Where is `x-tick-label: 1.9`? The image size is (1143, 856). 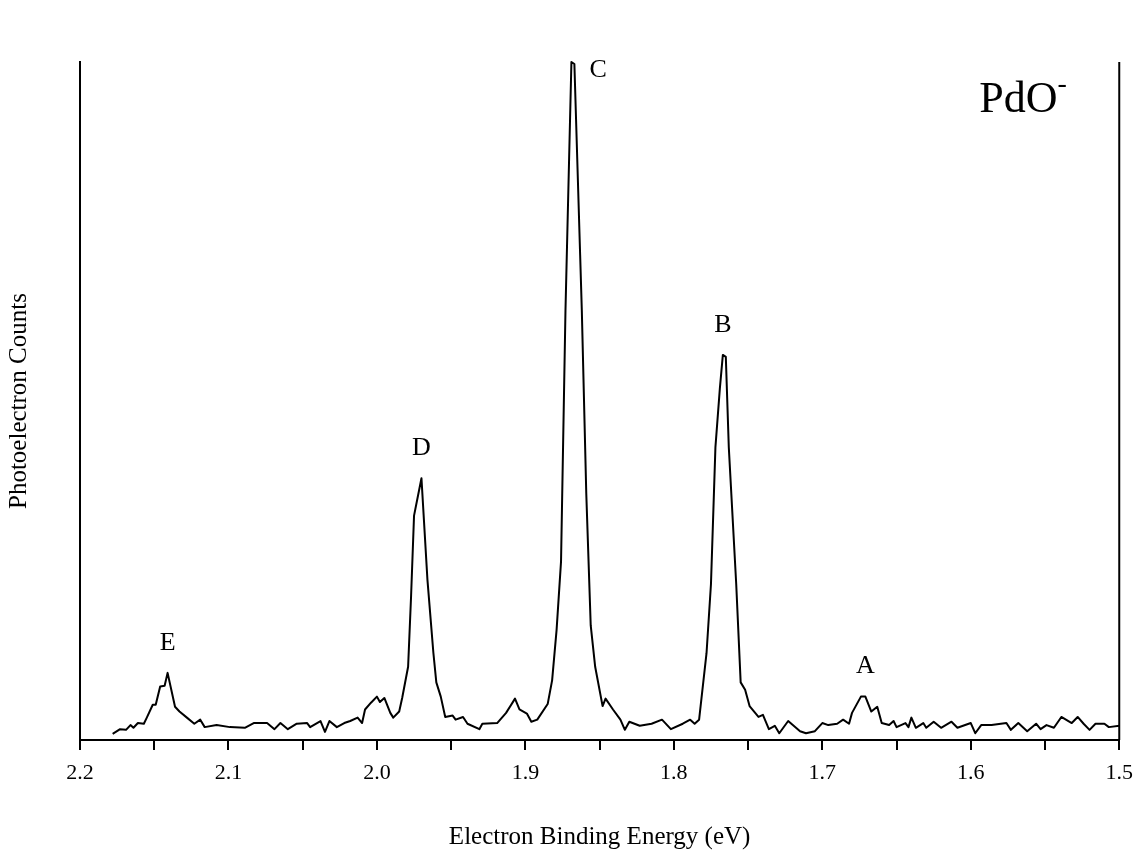
x-tick-label: 1.9 is located at coordinates (525, 771).